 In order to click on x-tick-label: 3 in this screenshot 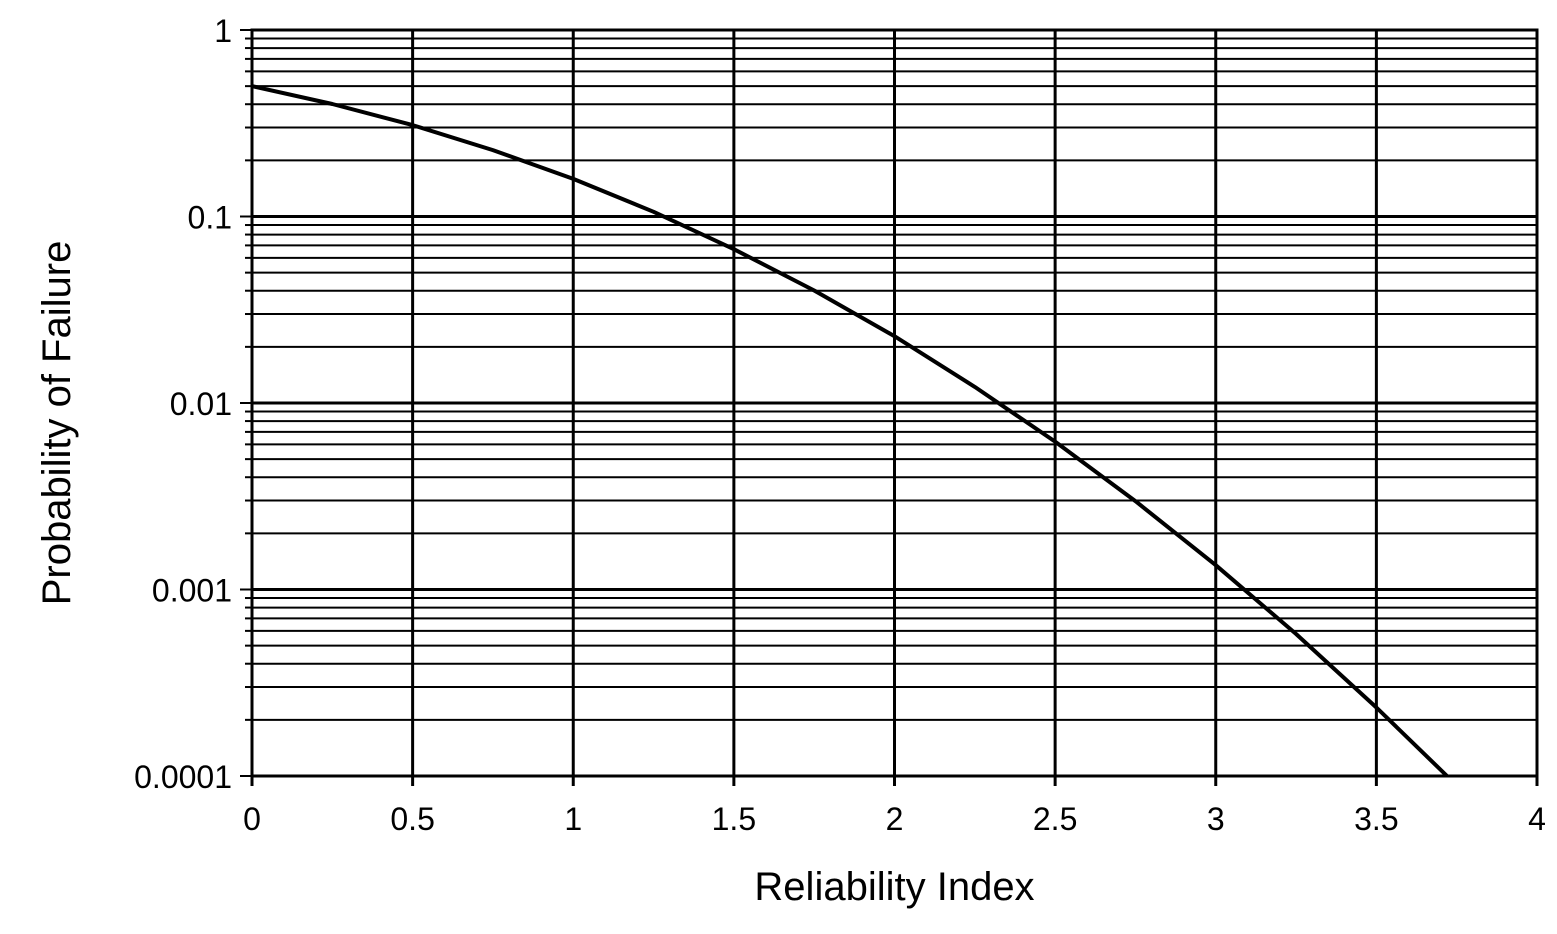, I will do `click(1216, 819)`.